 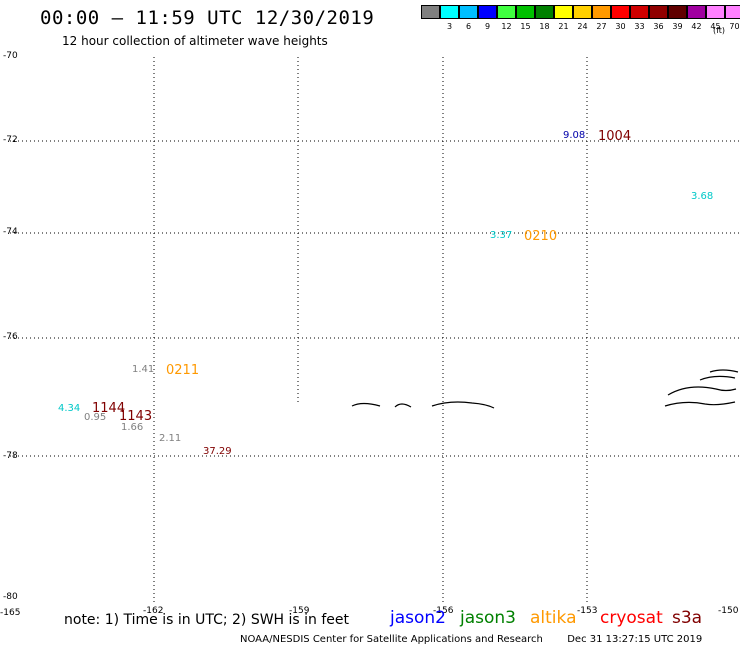 I want to click on observation-label: 3.68, so click(x=702, y=196).